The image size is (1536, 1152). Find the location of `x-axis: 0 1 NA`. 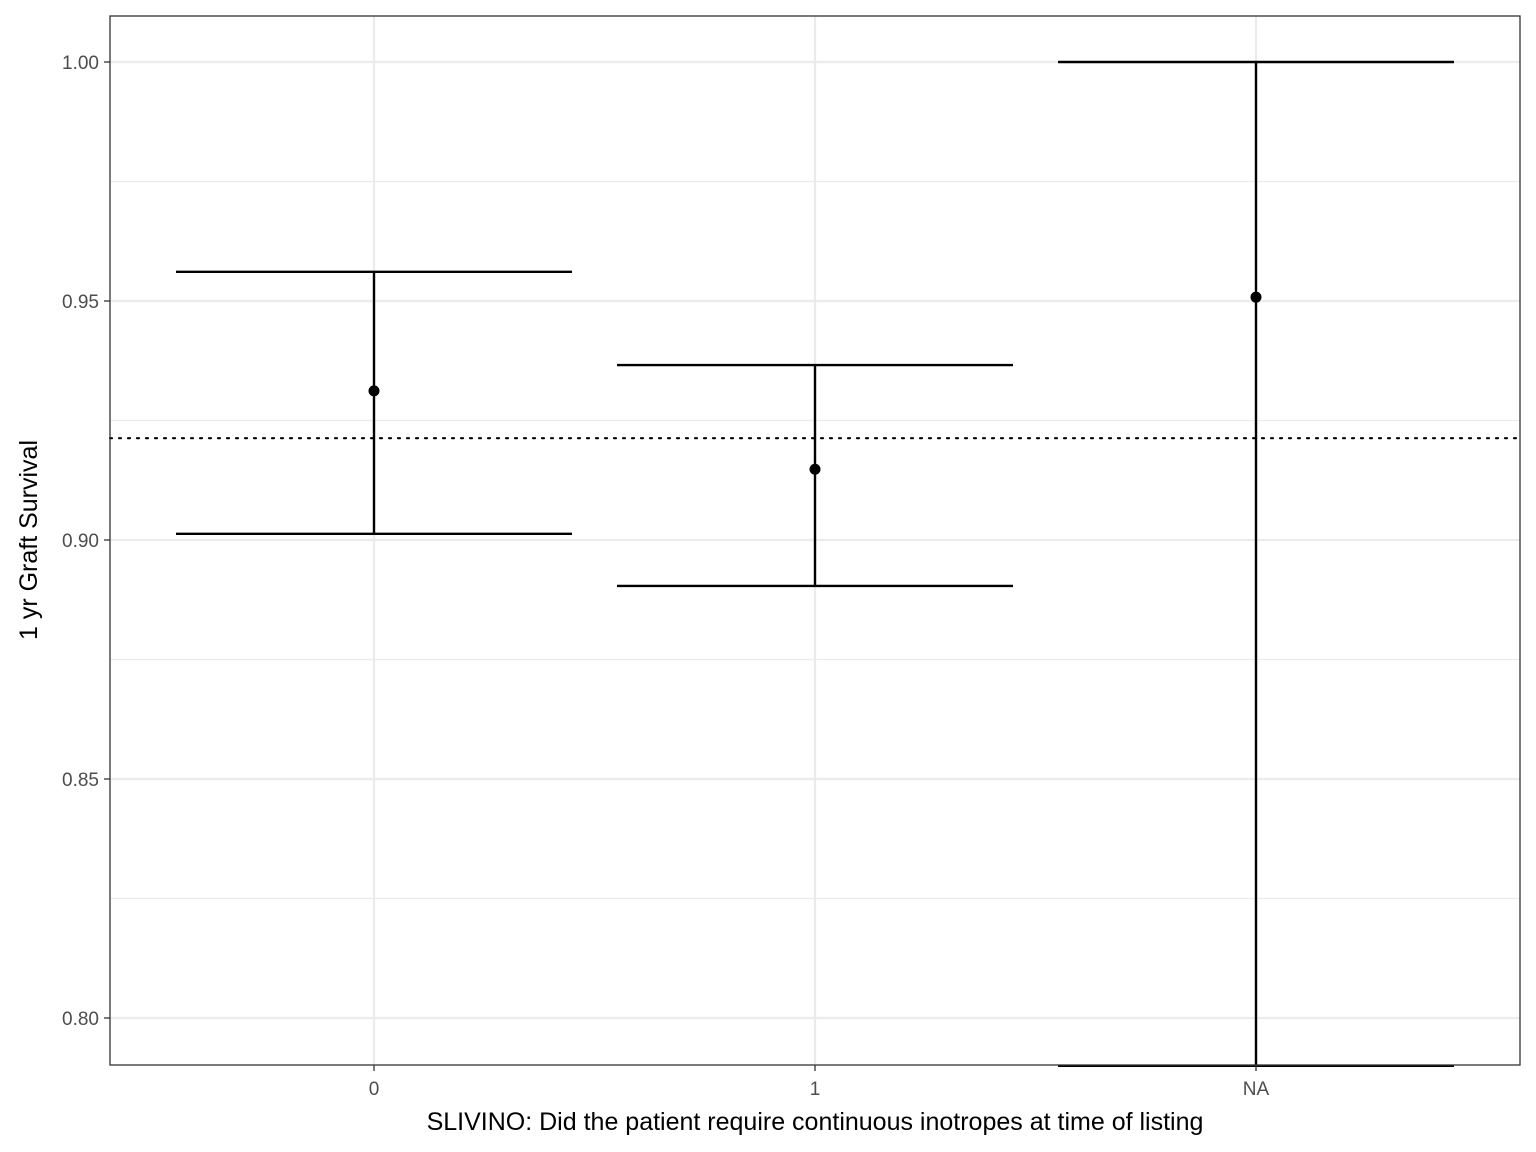

x-axis: 0 1 NA is located at coordinates (819, 1082).